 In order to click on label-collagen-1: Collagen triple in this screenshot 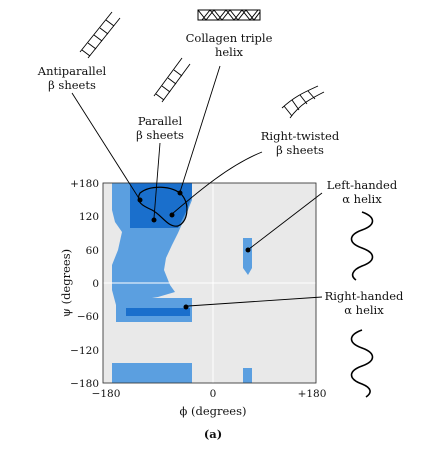, I will do `click(229, 38)`.